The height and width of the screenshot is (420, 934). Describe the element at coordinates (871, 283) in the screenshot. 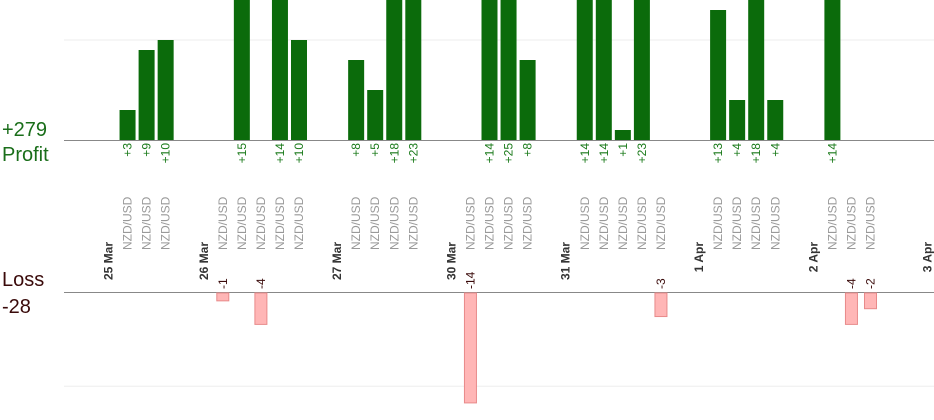

I see `loss-value-label: -2` at that location.